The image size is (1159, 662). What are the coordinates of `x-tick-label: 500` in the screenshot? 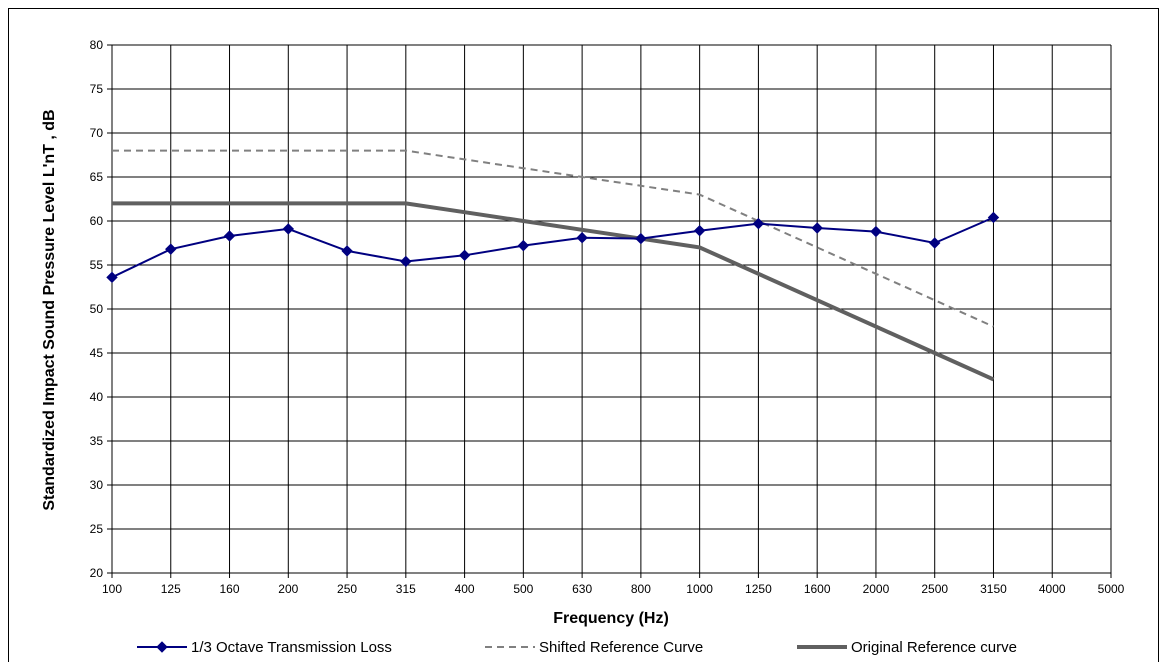 It's located at (523, 589).